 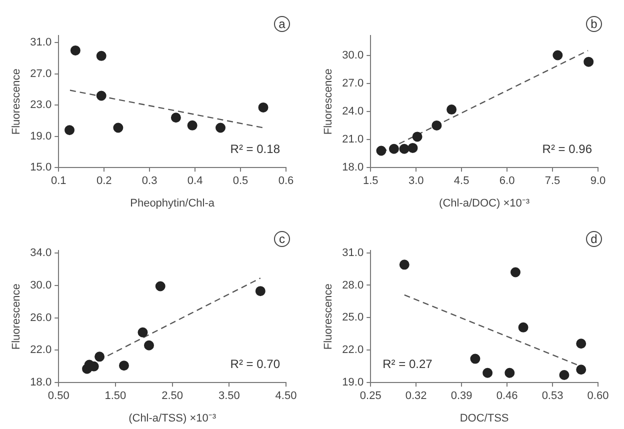 What do you see at coordinates (598, 181) in the screenshot?
I see `x-tick-label: 9.0` at bounding box center [598, 181].